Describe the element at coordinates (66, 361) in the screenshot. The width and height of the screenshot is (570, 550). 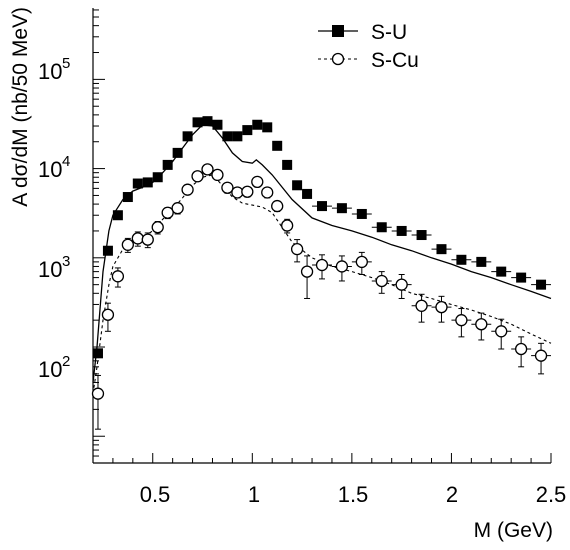
I see `y-tick-exp: 2` at that location.